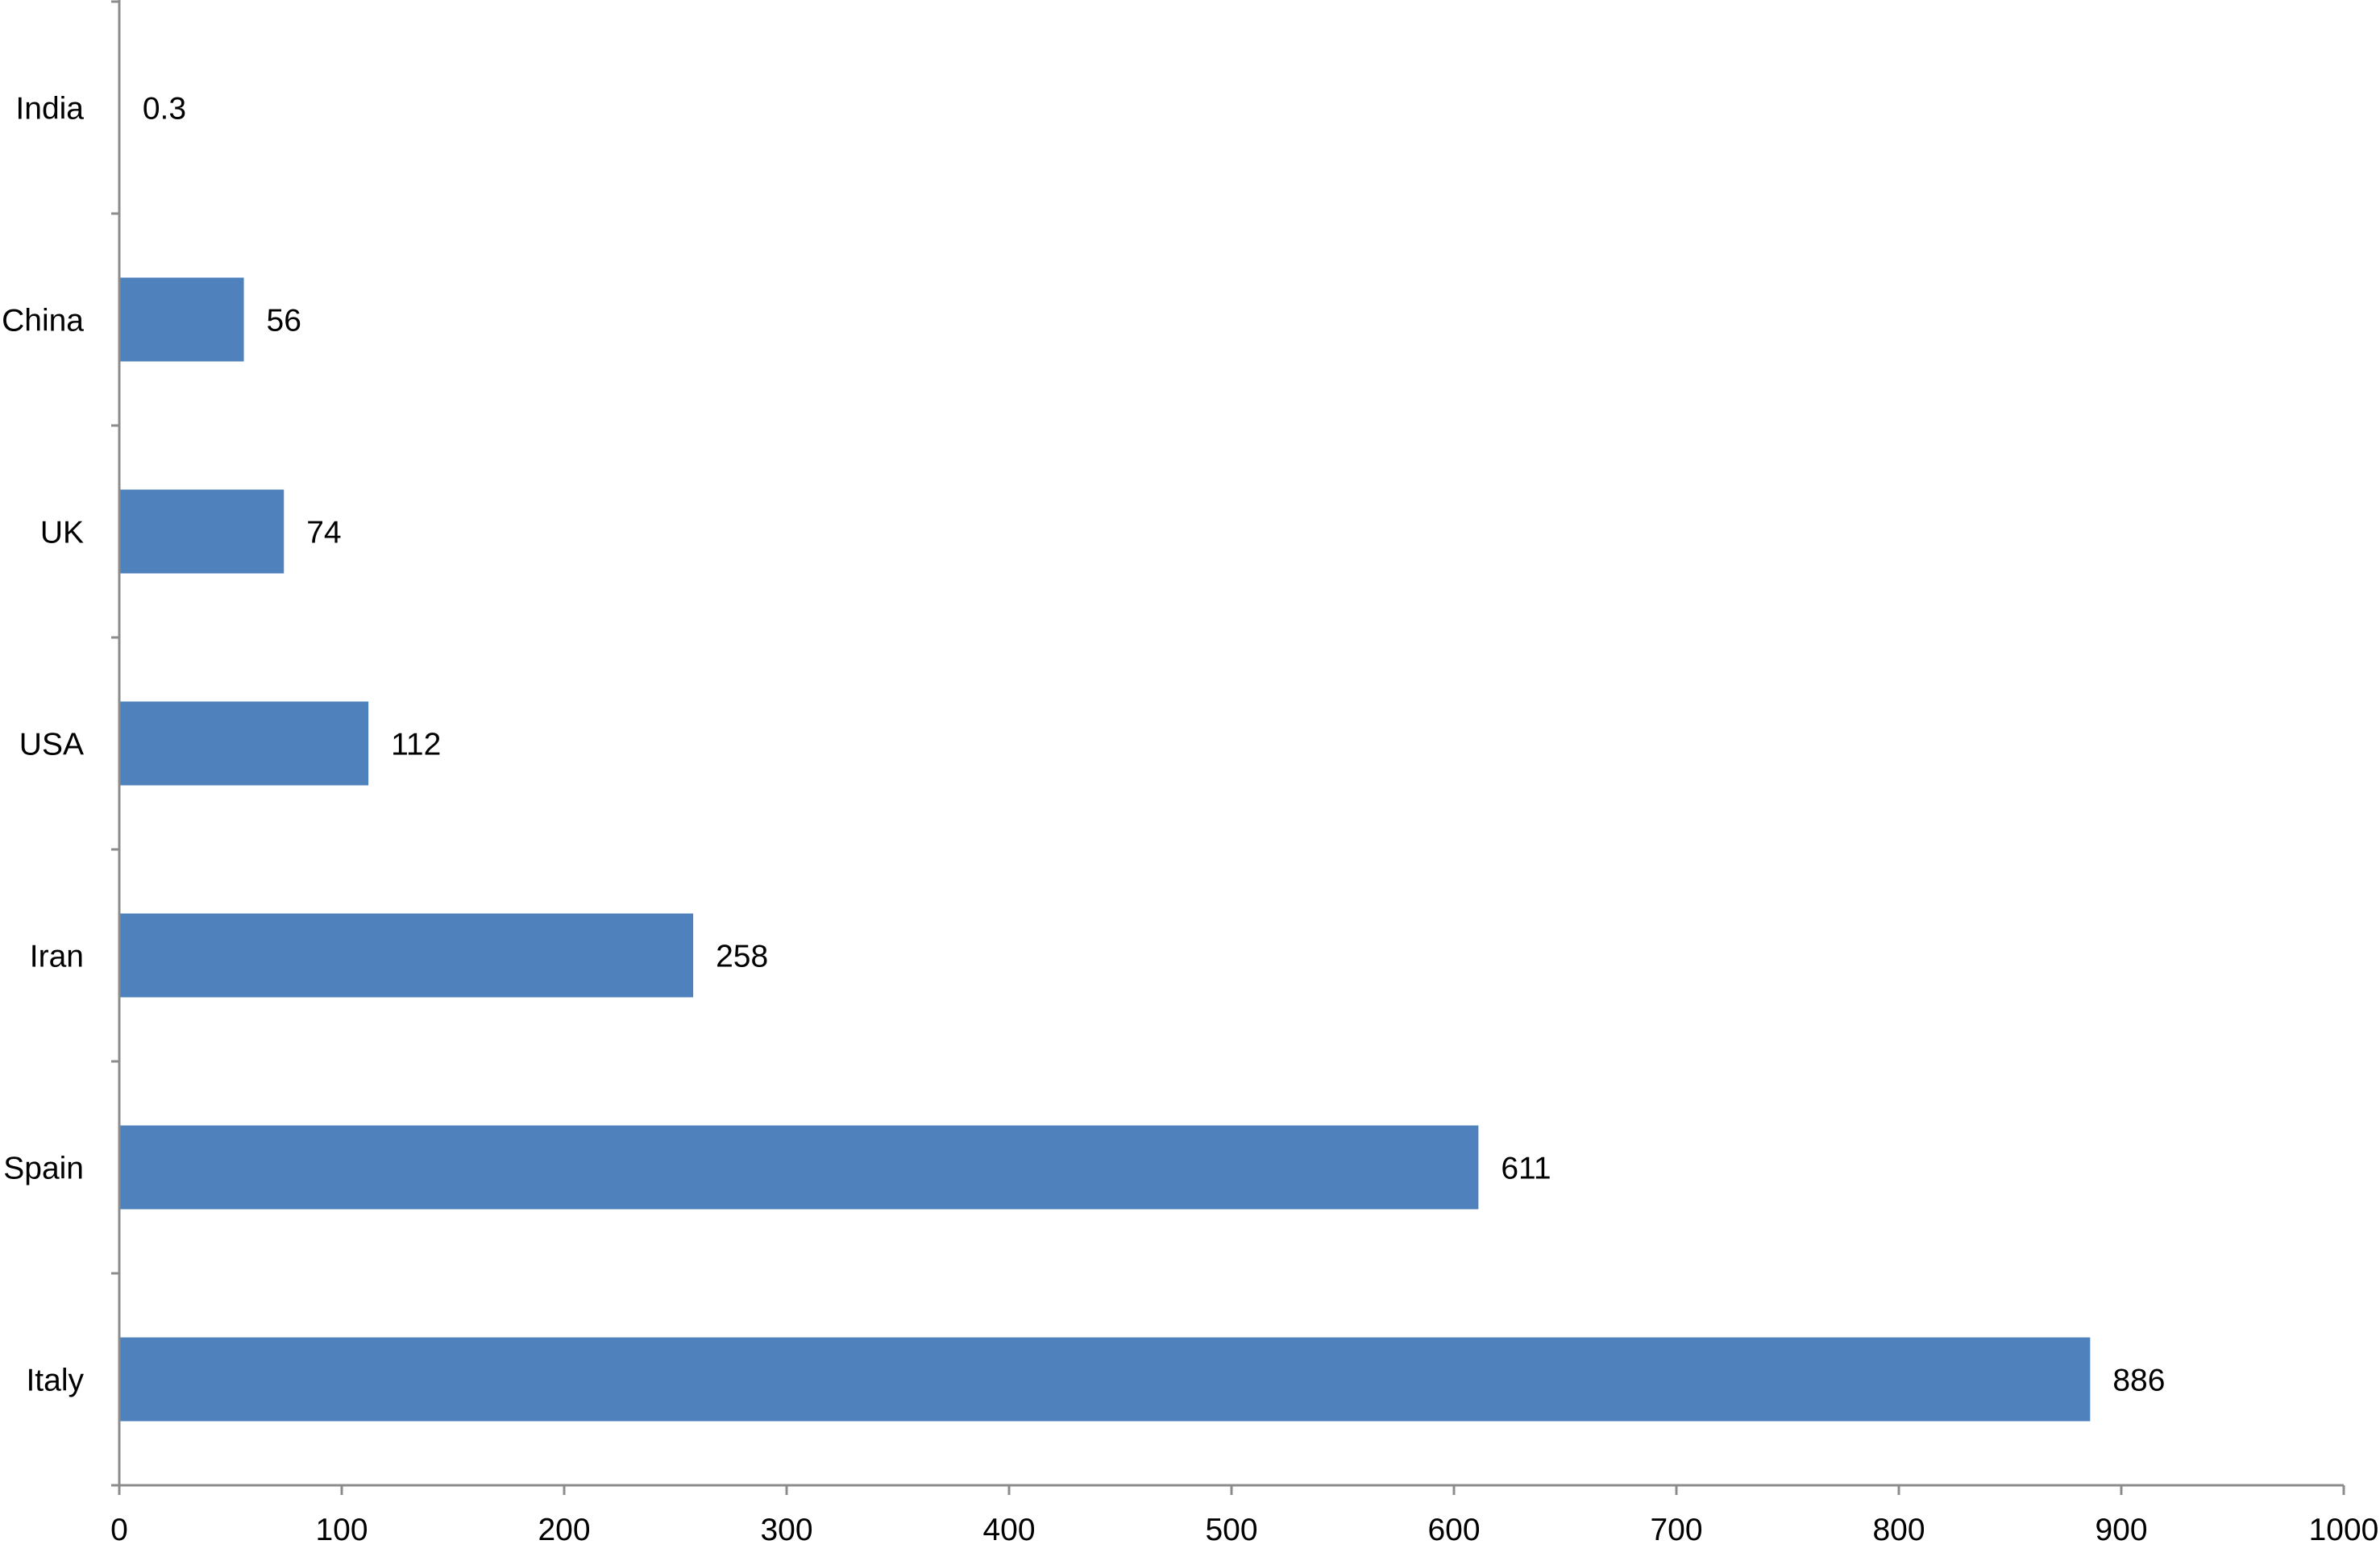 This screenshot has height=1557, width=2380. What do you see at coordinates (1008, 1530) in the screenshot?
I see `x-tick-label: 400` at bounding box center [1008, 1530].